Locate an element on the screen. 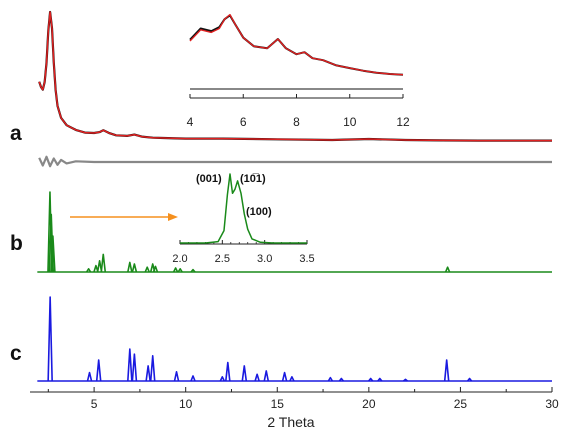 The image size is (563, 444). panel-label-c: c is located at coordinates (16, 353).